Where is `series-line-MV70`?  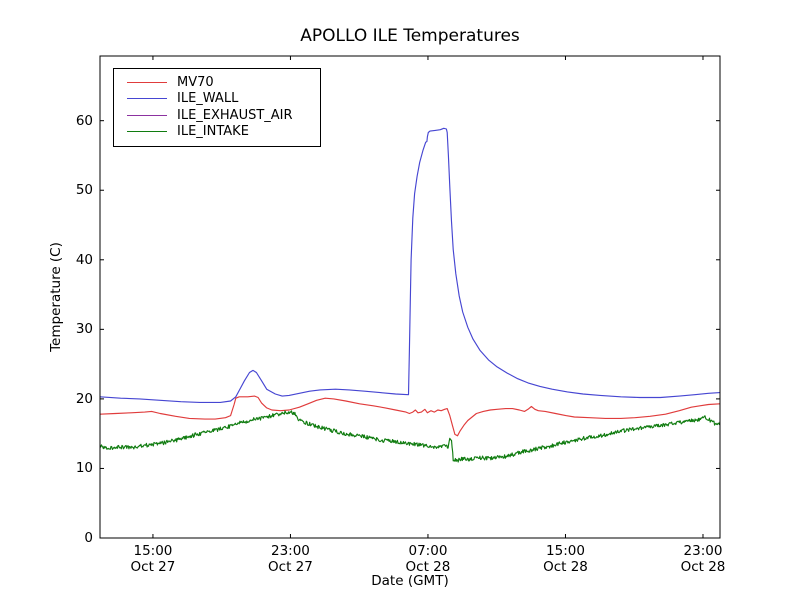 series-line-MV70 is located at coordinates (410, 416).